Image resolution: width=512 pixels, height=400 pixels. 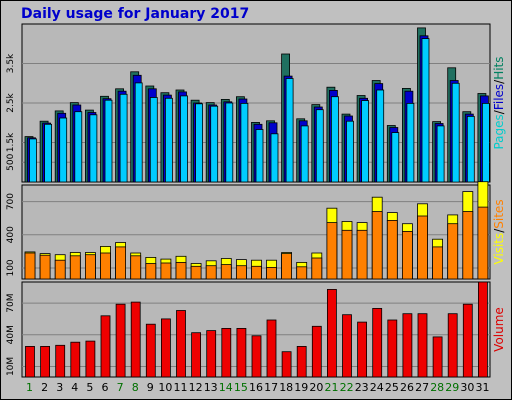 I want to click on x-tick-label-day-10: 10, so click(x=165, y=387).